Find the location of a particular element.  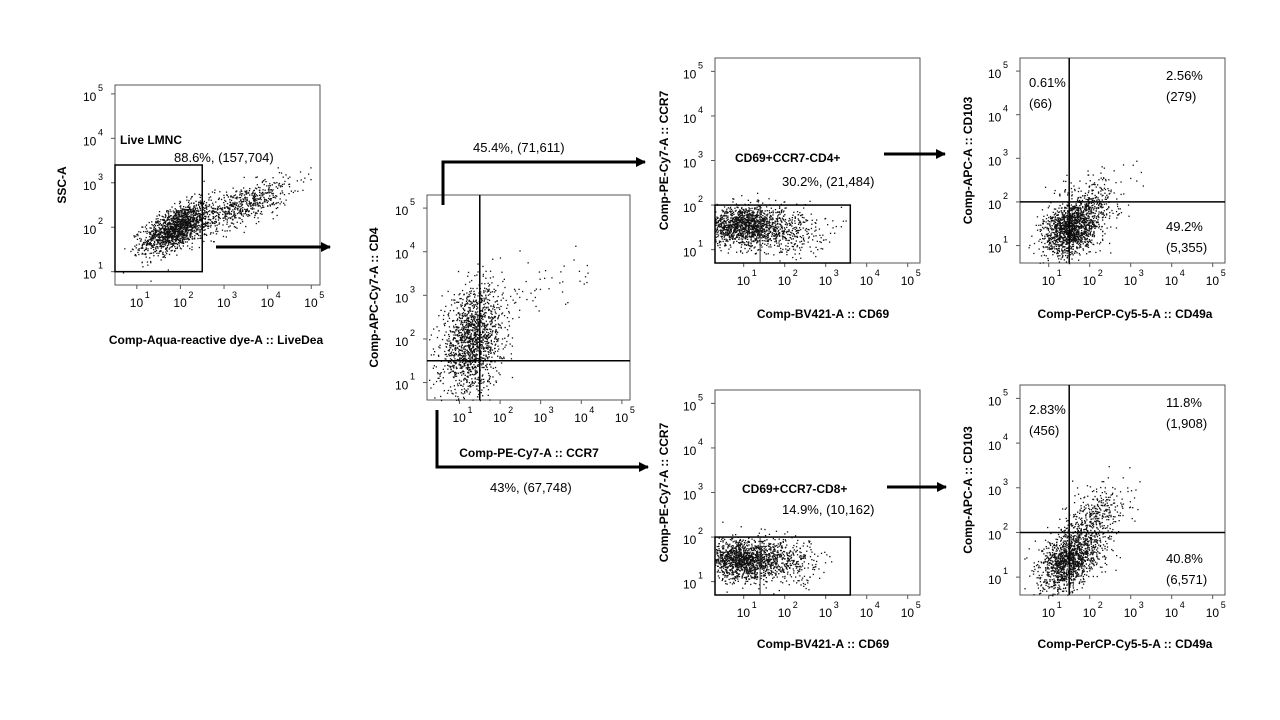

y-tick-exponent: 1 is located at coordinates (100, 266).